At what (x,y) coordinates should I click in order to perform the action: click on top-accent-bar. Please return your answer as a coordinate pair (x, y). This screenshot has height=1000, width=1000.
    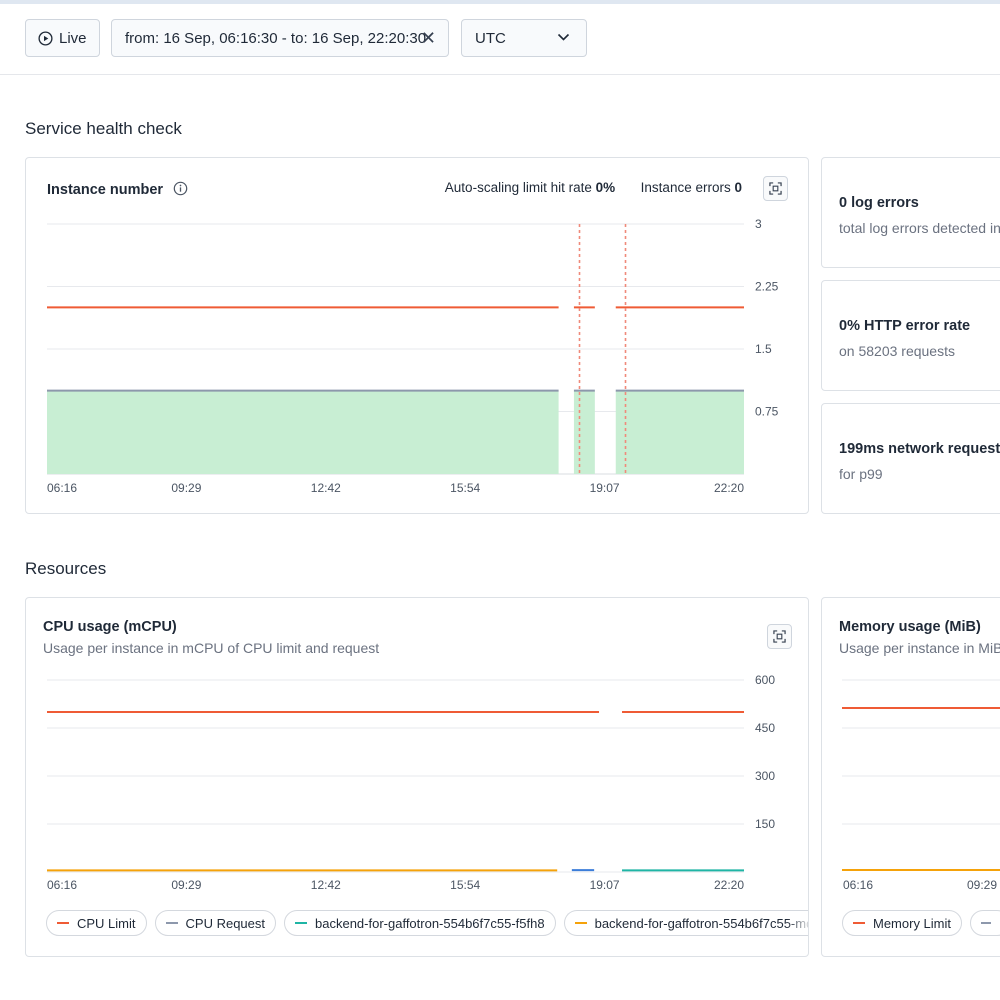
    Looking at the image, I should click on (500, 2).